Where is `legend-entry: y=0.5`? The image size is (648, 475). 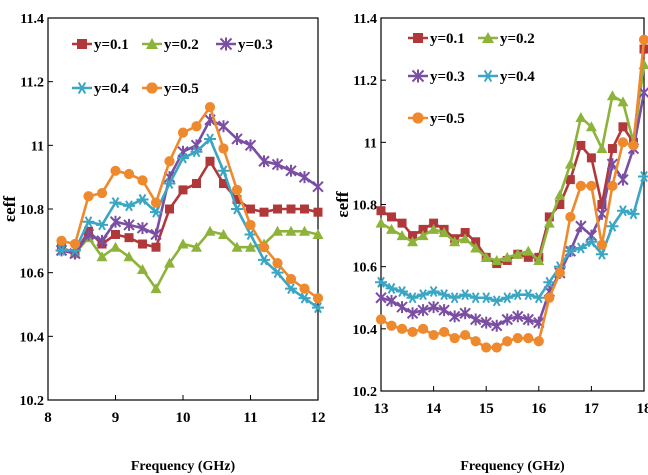 legend-entry: y=0.5 is located at coordinates (170, 89).